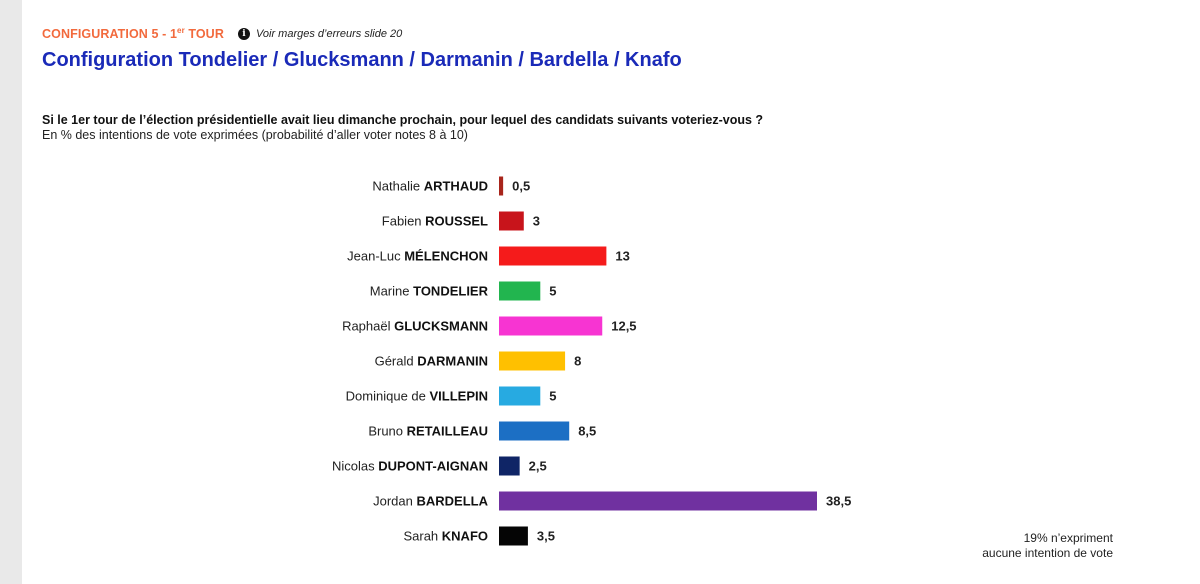 The width and height of the screenshot is (1200, 584). I want to click on candidate-label: Nicolas DUPONT-AIGNAN, so click(410, 466).